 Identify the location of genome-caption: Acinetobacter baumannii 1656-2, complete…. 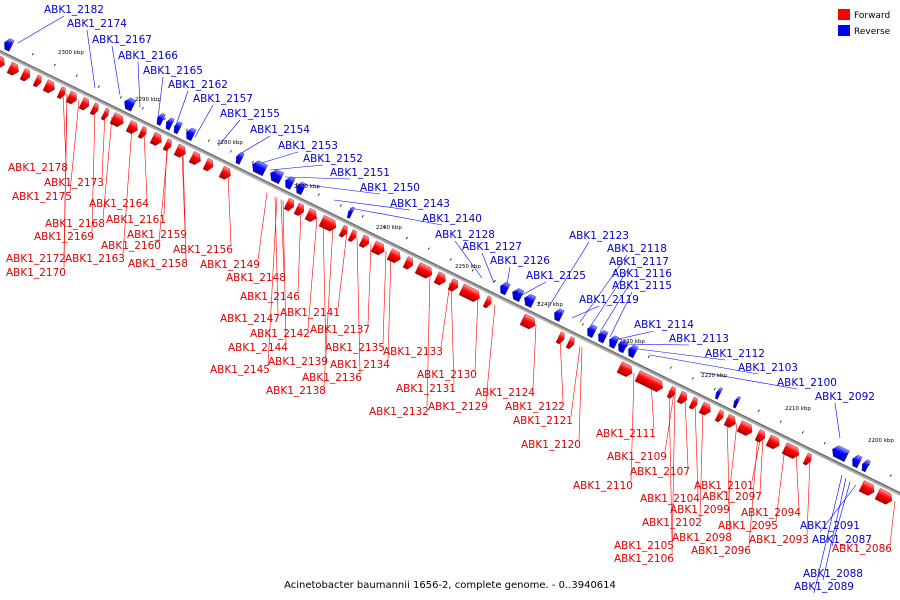
(450, 585).